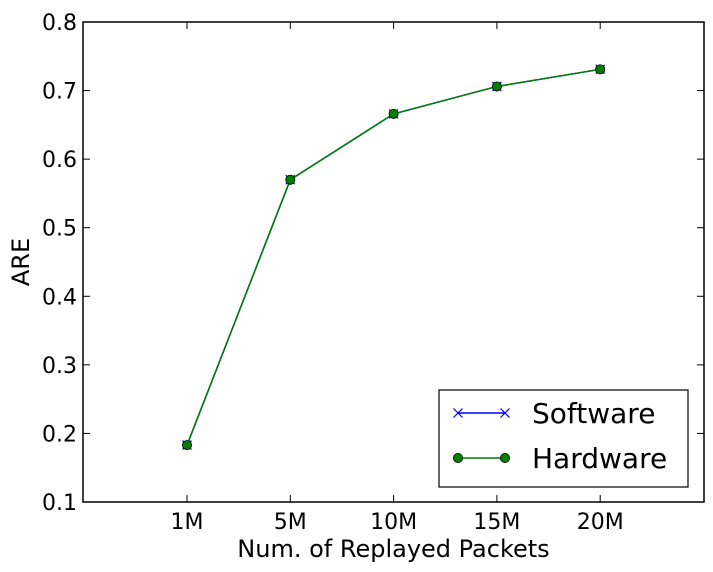 This screenshot has height=572, width=713. Describe the element at coordinates (59, 23) in the screenshot. I see `y-tick-label: 0.8` at that location.